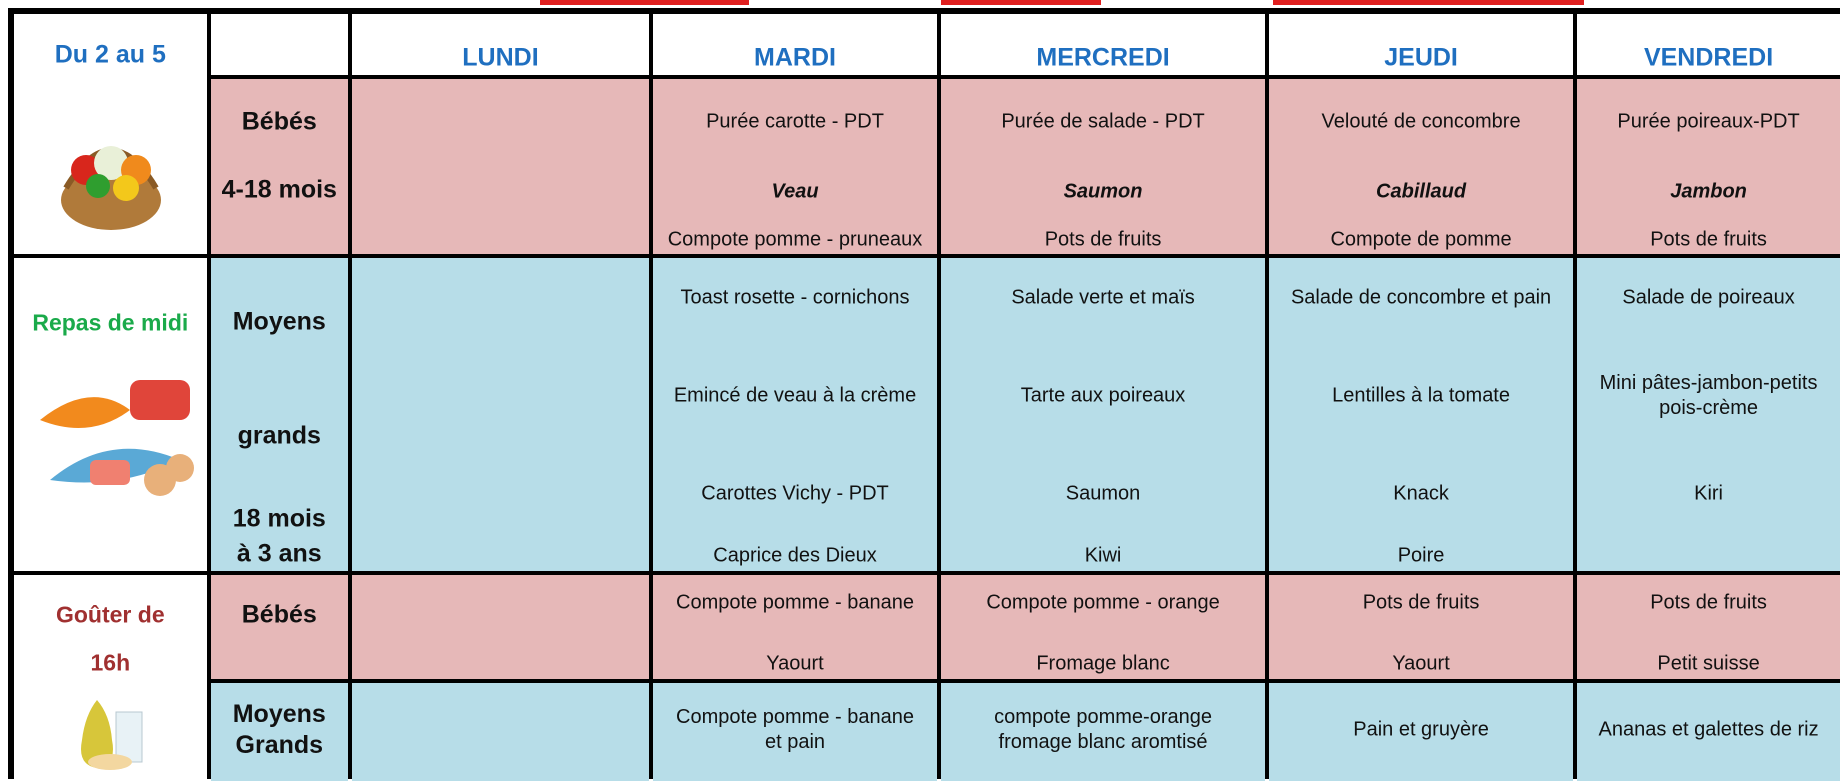  I want to click on pear-image, so click(112, 735).